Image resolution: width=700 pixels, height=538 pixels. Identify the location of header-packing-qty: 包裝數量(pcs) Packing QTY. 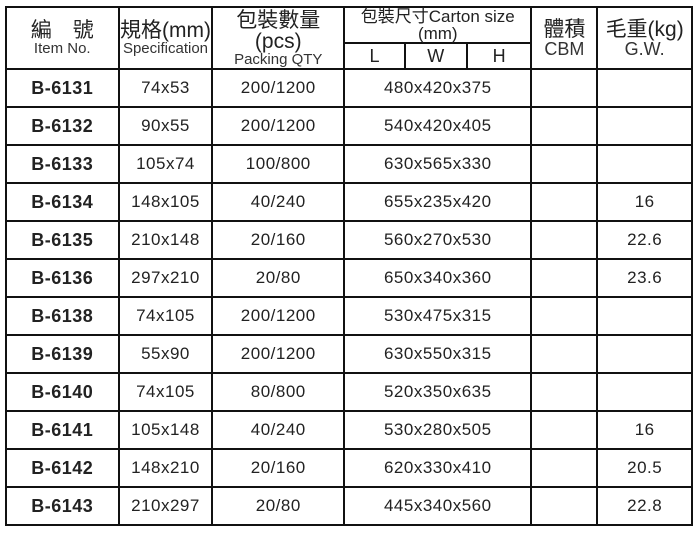
(278, 38).